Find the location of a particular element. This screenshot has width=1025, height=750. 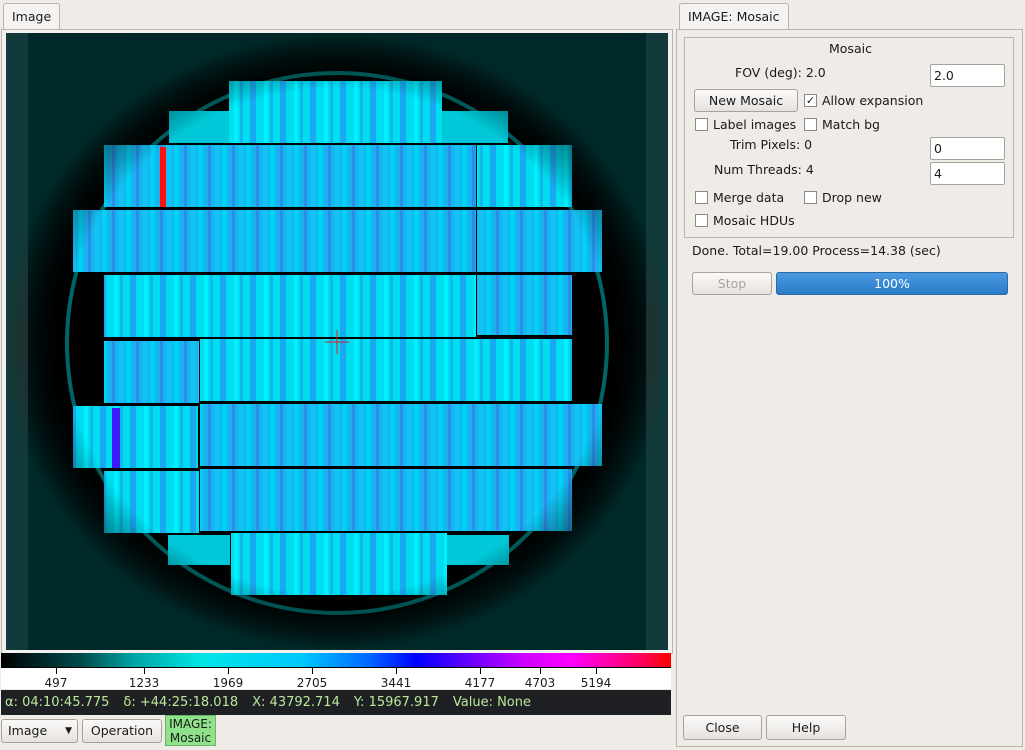

mosaic-status-text: Done. Total=19.00 Process=14.38 (sec) is located at coordinates (816, 250).